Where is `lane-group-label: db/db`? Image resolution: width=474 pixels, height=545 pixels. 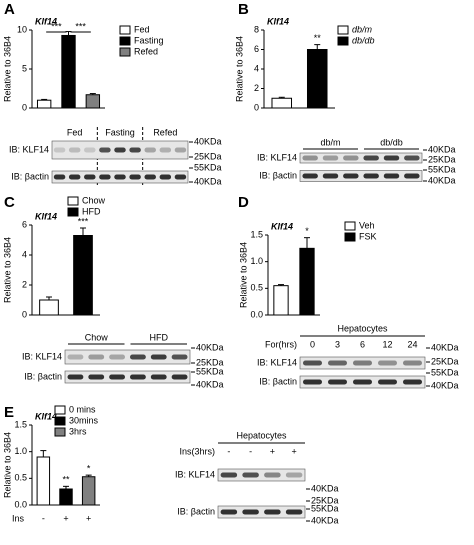 lane-group-label: db/db is located at coordinates (391, 142).